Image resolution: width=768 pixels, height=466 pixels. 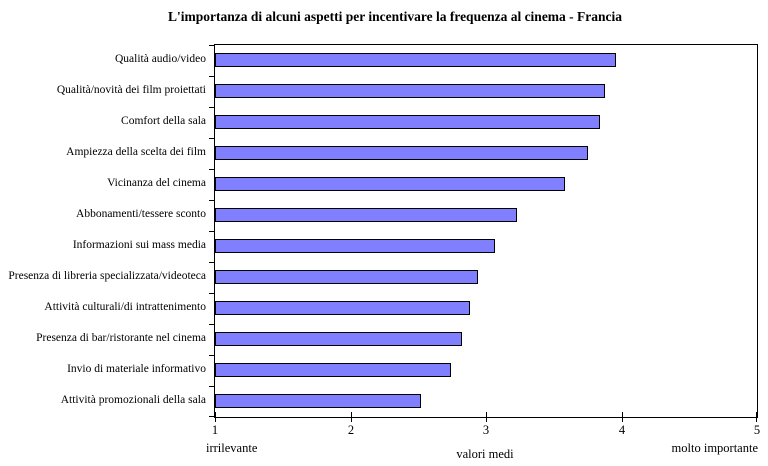 What do you see at coordinates (156, 183) in the screenshot?
I see `category-label: Vicinanza del cinema` at bounding box center [156, 183].